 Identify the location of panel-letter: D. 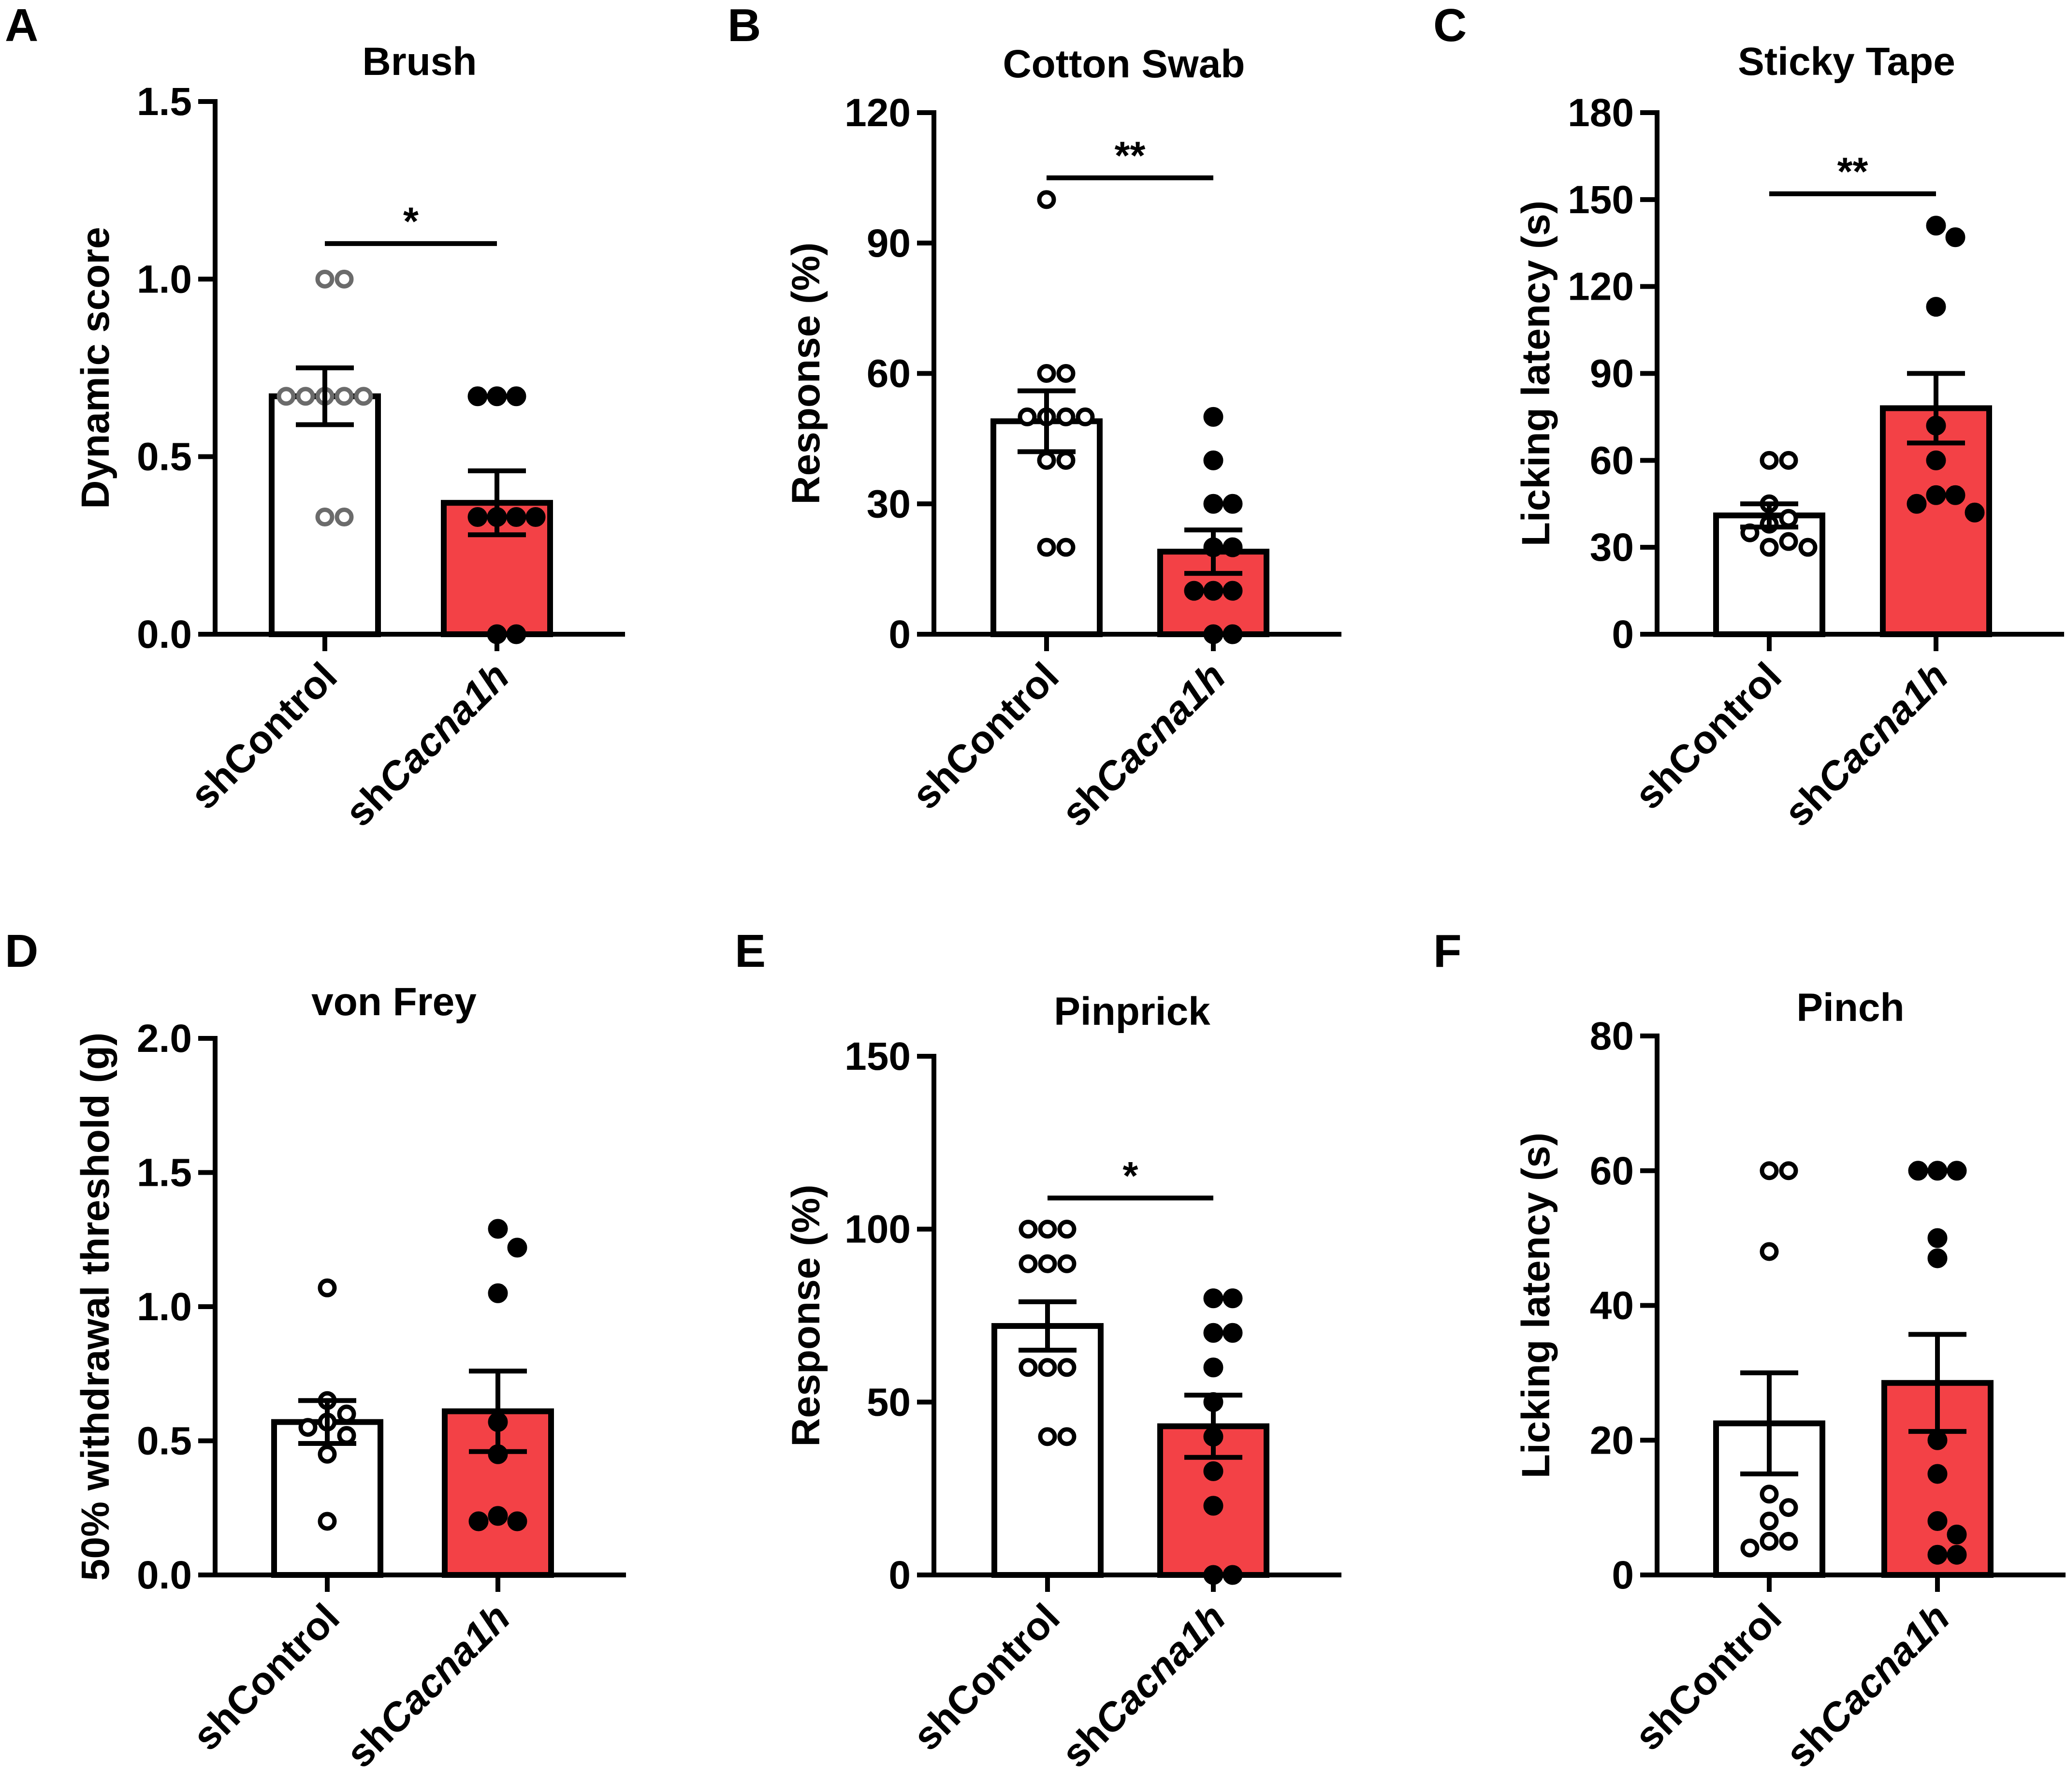
(21, 951).